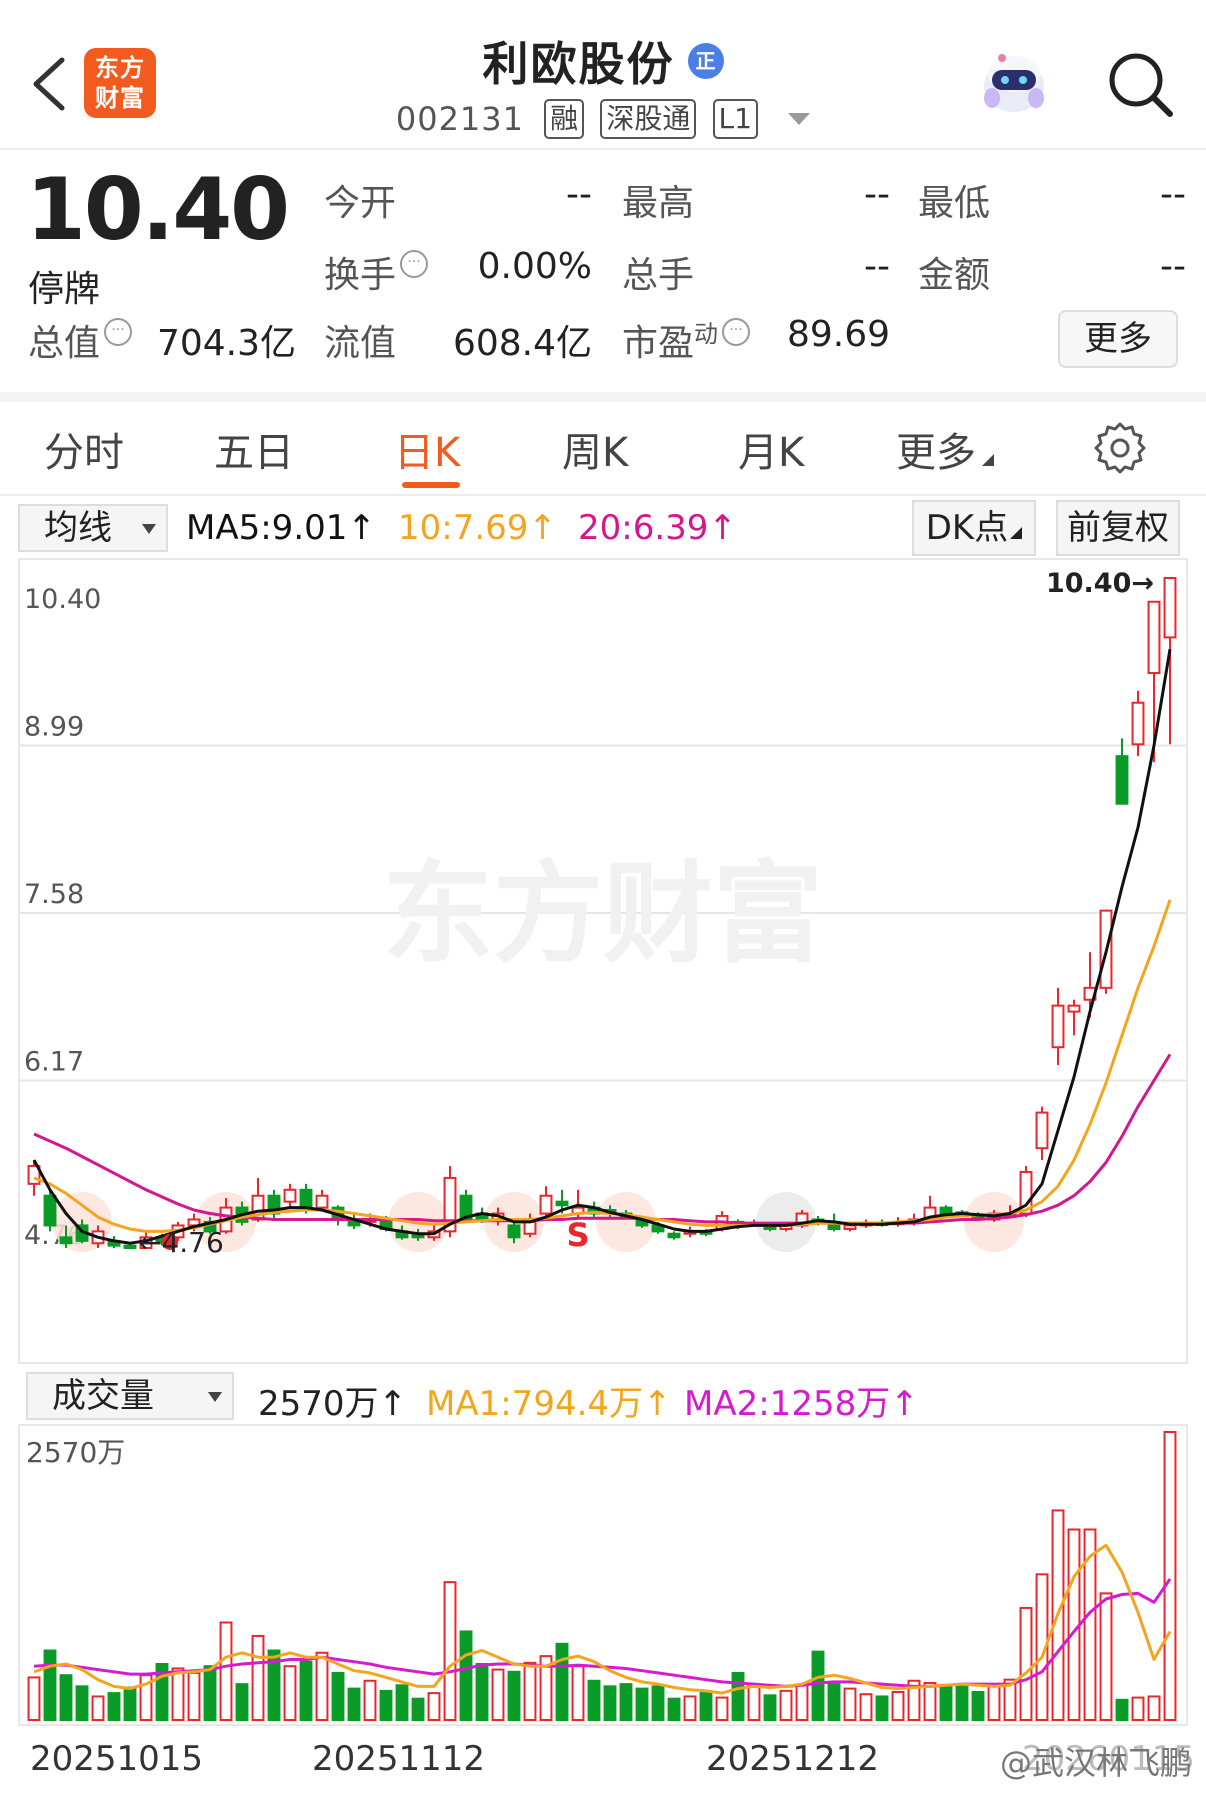 This screenshot has width=1206, height=1793. I want to click on tab-monthly-k: 月K, so click(771, 453).